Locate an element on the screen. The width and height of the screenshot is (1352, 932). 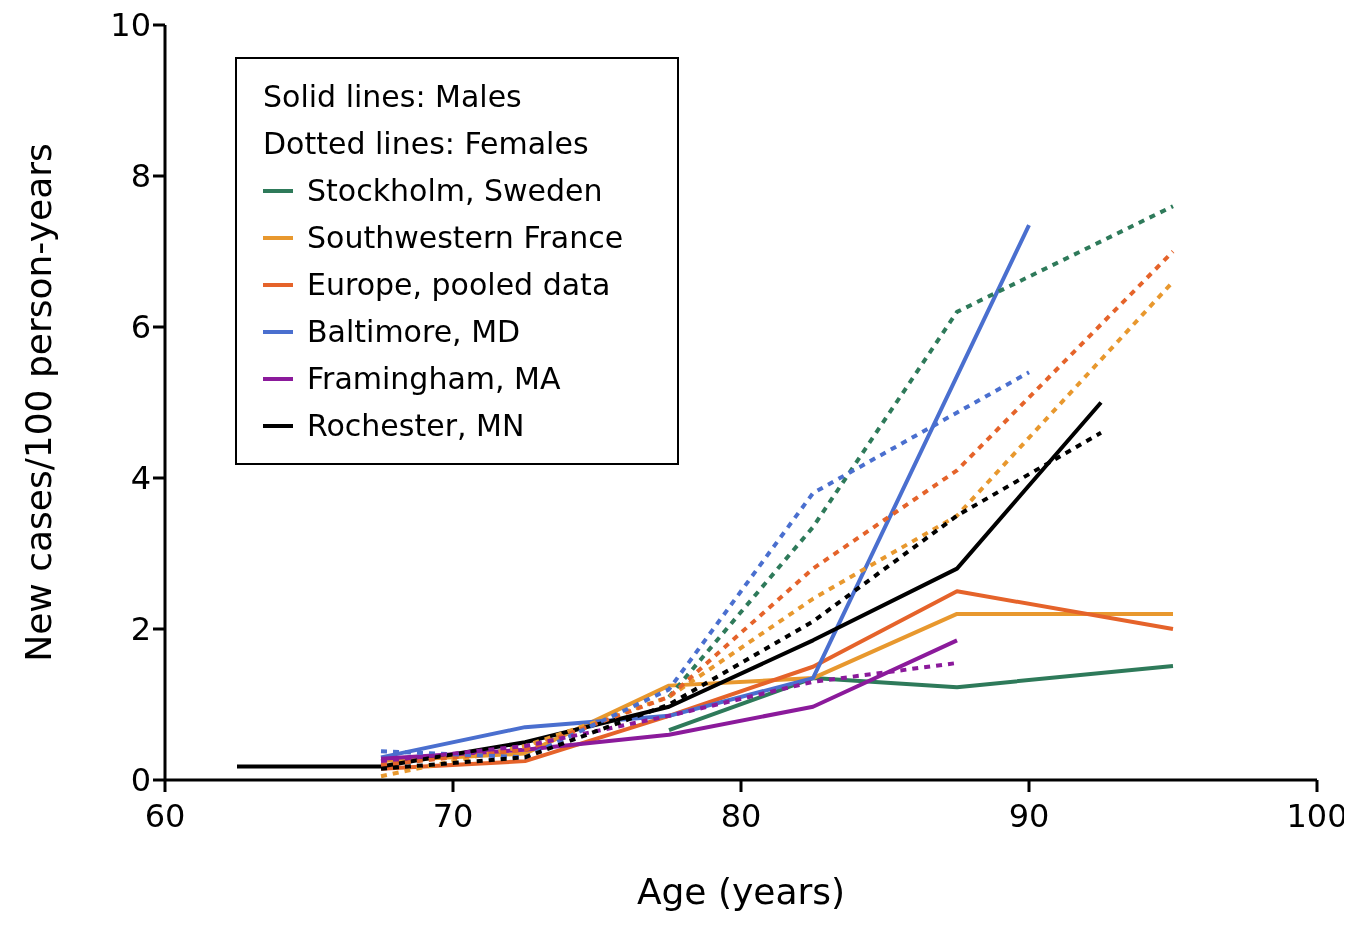
legend-title: Solid lines: Males Dotted lines: Females is located at coordinates (426, 120).